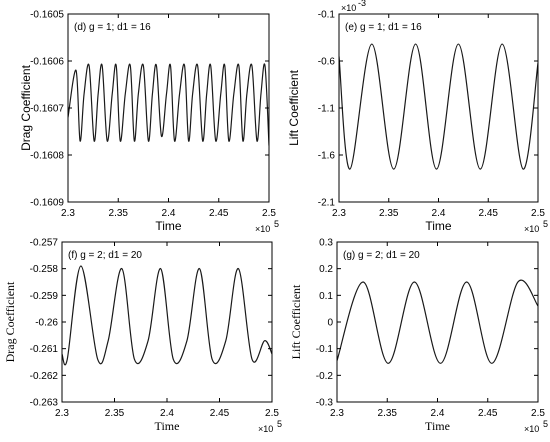 This screenshot has width=550, height=442. What do you see at coordinates (47, 156) in the screenshot?
I see `y-tick-label: -0.1608` at bounding box center [47, 156].